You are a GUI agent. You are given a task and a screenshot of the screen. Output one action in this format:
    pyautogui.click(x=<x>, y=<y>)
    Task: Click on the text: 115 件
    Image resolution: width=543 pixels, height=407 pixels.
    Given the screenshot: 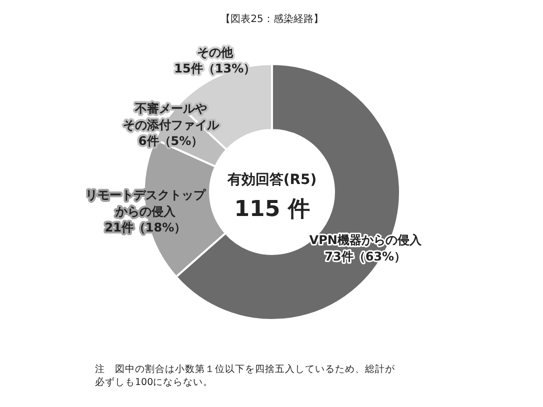 What is the action you would take?
    pyautogui.click(x=272, y=209)
    